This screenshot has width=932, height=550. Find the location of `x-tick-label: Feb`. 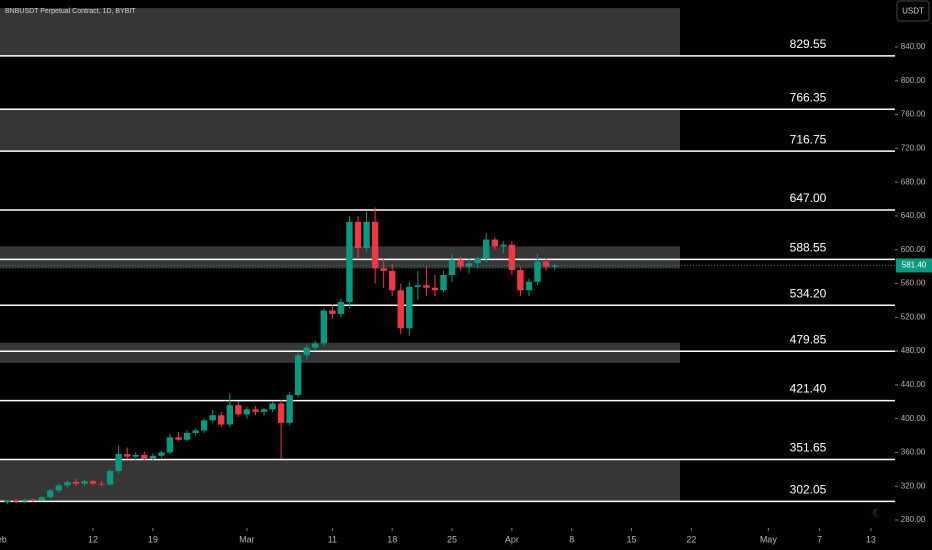

x-tick-label: Feb is located at coordinates (3, 539).